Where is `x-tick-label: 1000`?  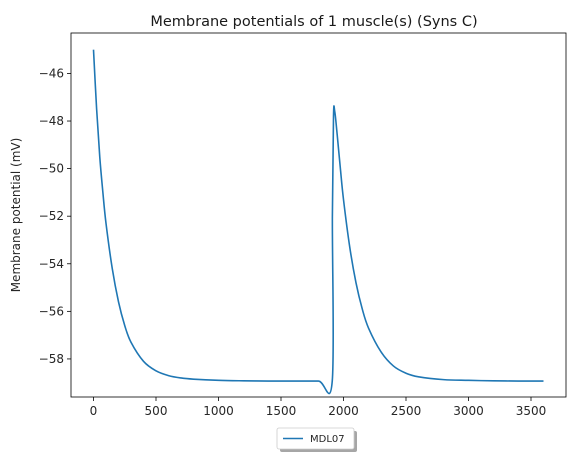
x-tick-label: 1000 is located at coordinates (218, 411).